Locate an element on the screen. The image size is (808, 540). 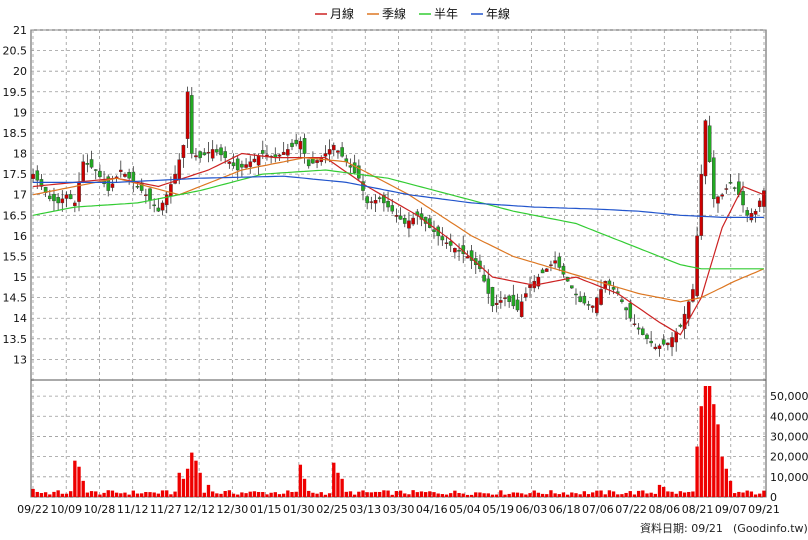
price-tick-label: 16 is located at coordinates (20, 236).